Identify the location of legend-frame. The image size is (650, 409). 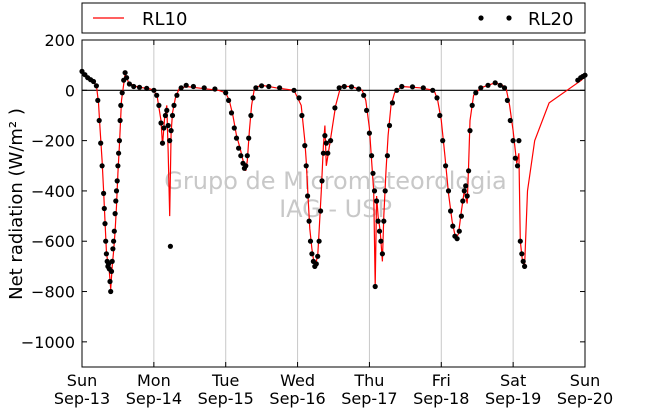
(333, 18).